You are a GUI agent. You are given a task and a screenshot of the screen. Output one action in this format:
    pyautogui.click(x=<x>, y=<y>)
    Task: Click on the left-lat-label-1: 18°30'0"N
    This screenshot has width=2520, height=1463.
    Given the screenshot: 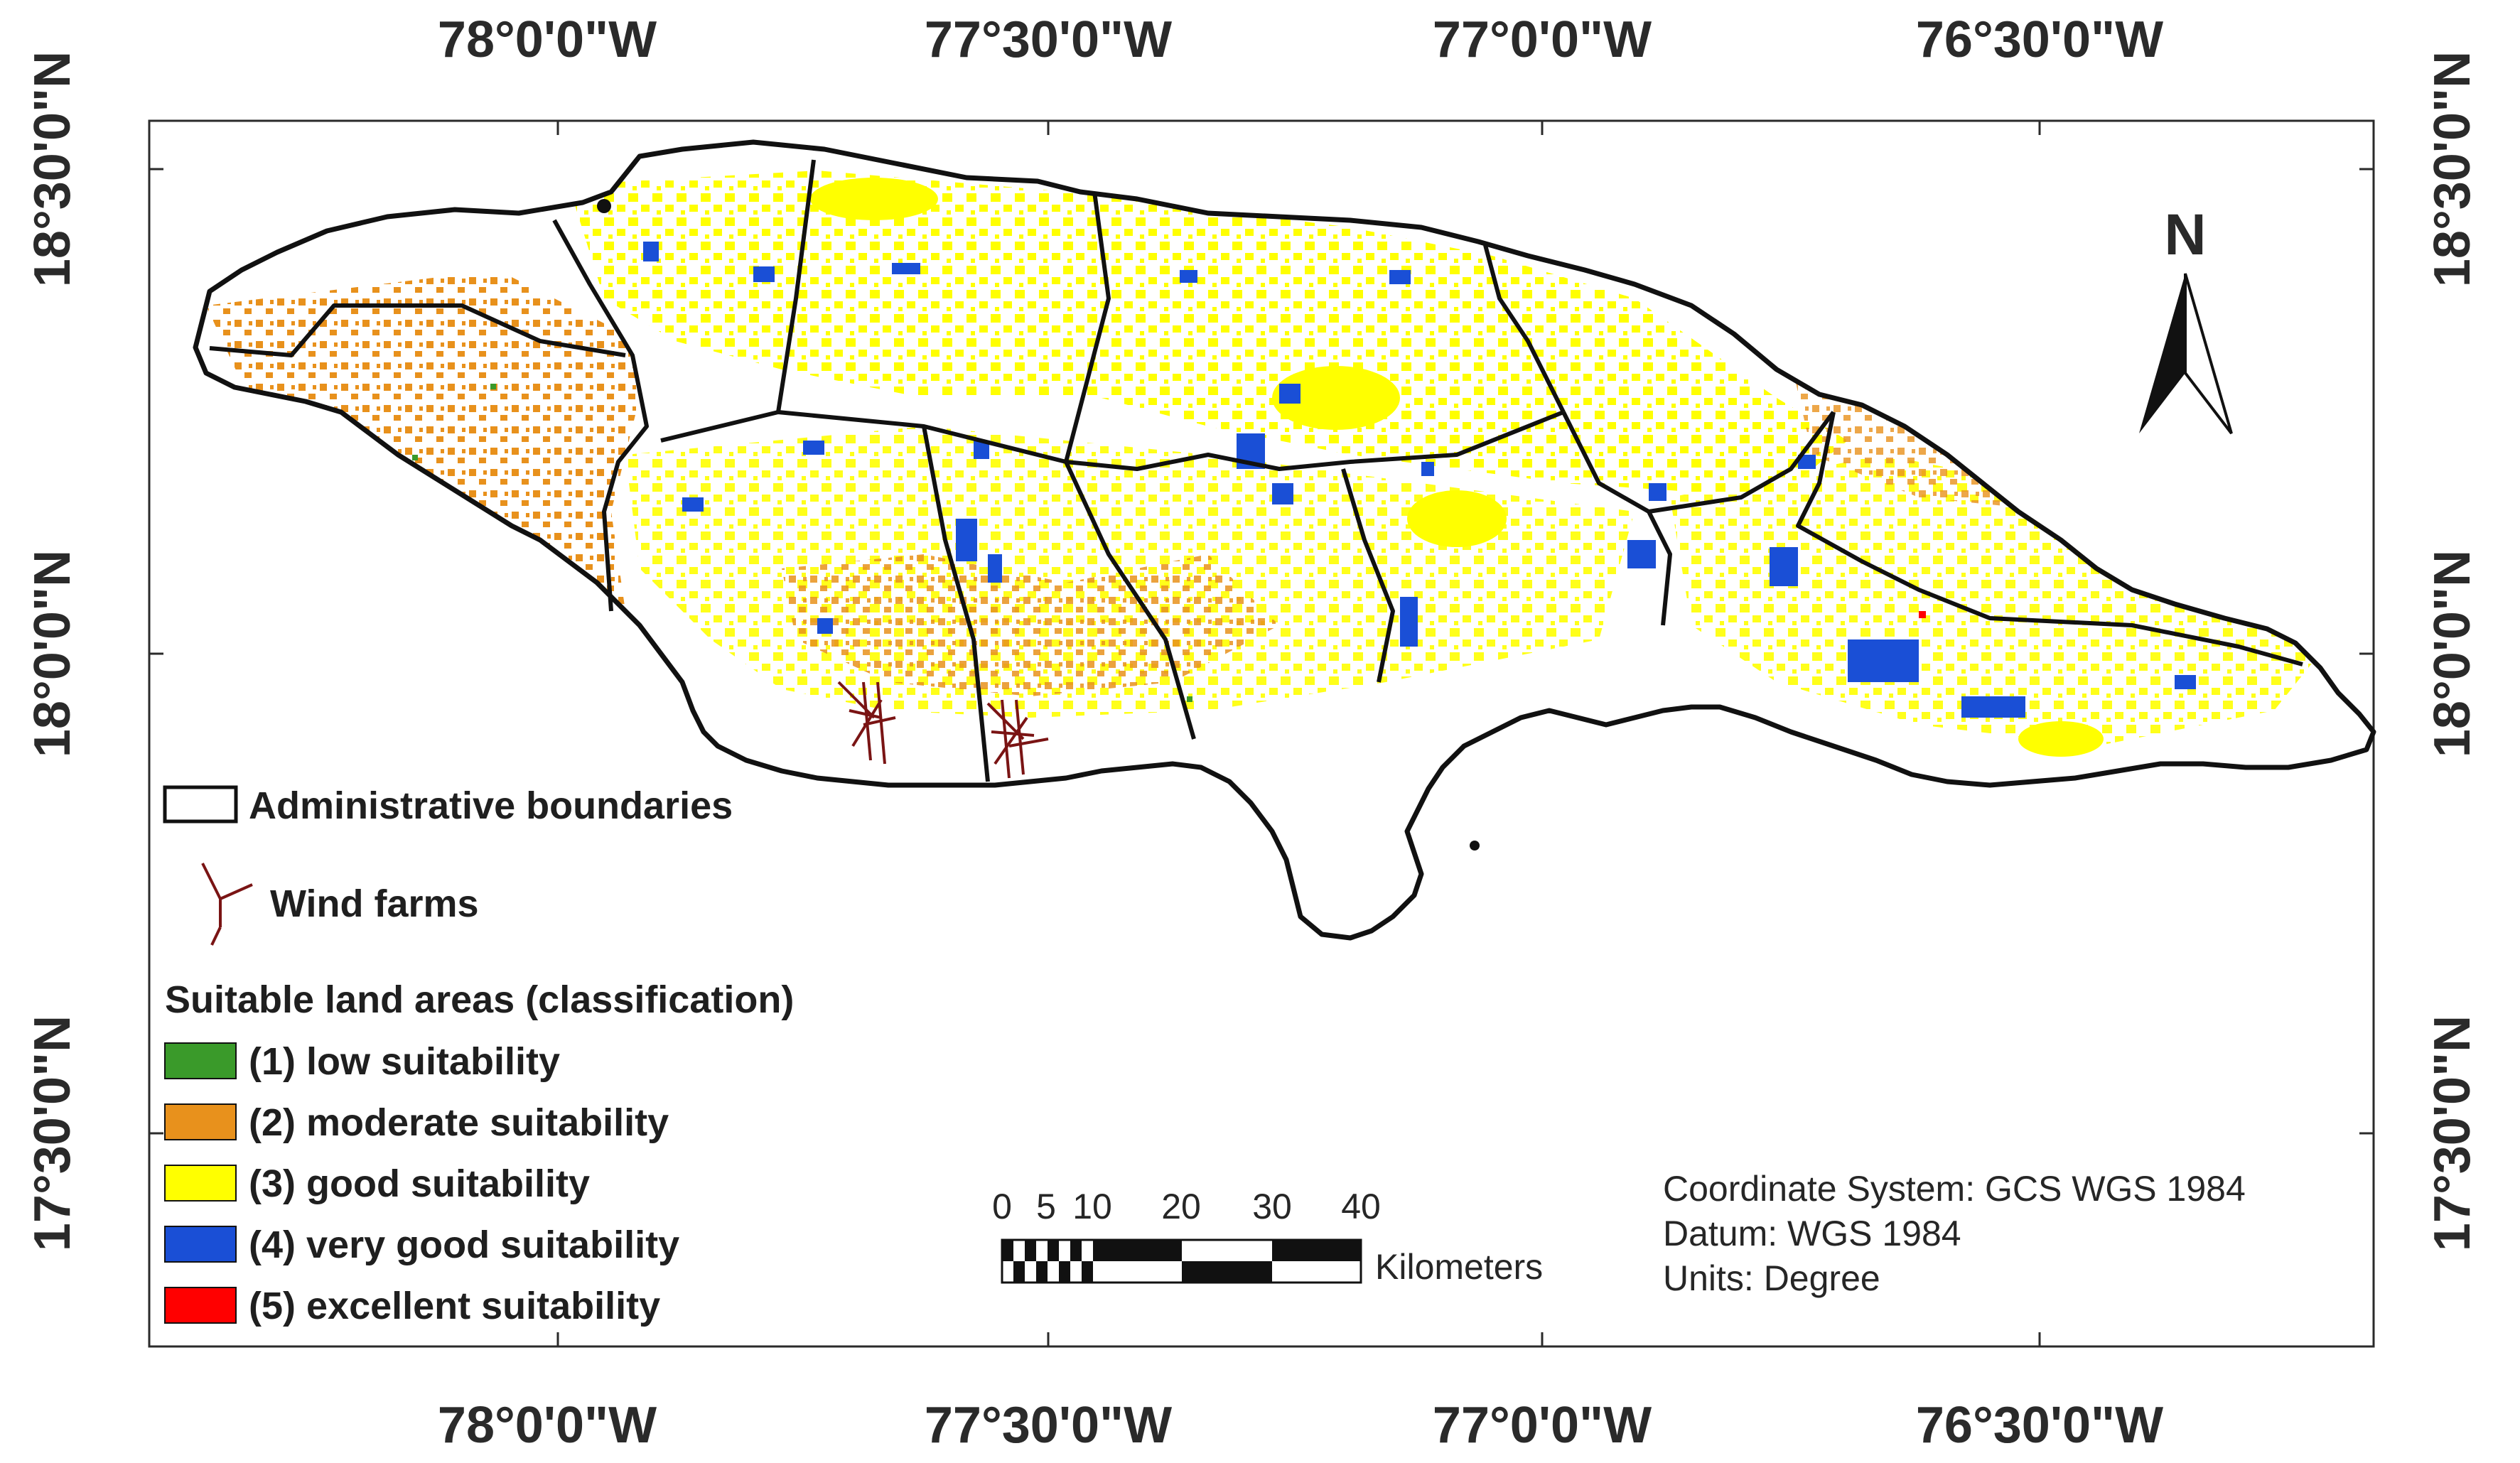 What is the action you would take?
    pyautogui.click(x=52, y=169)
    